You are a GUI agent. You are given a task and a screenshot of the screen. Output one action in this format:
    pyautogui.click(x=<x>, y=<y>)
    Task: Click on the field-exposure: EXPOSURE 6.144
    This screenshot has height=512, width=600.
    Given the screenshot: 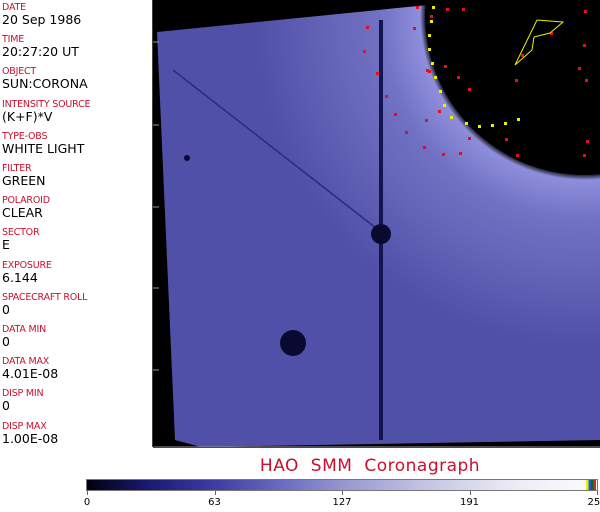 What is the action you would take?
    pyautogui.click(x=27, y=272)
    